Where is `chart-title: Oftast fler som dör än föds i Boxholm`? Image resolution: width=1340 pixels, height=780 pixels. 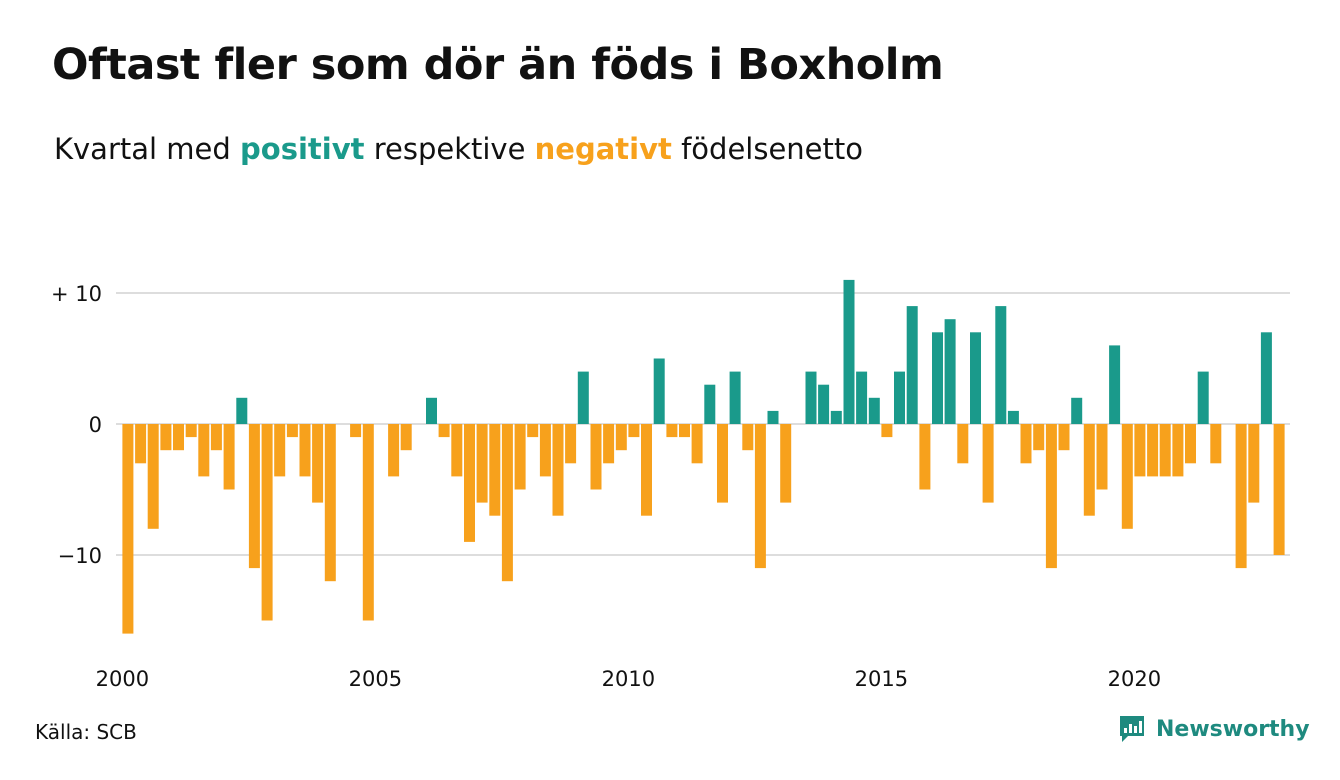
chart-title: Oftast fler som dör än föds i Boxholm is located at coordinates (498, 65).